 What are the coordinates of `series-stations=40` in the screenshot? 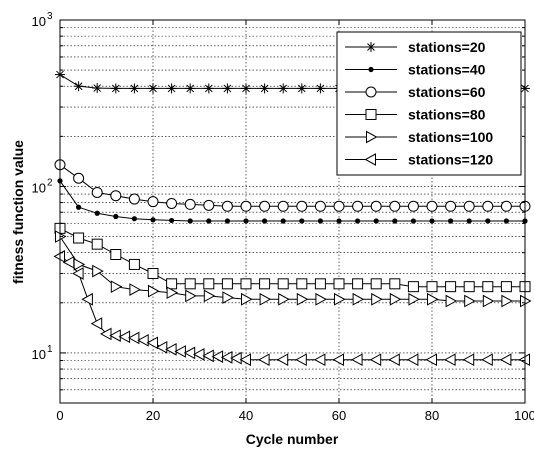 It's located at (292, 201).